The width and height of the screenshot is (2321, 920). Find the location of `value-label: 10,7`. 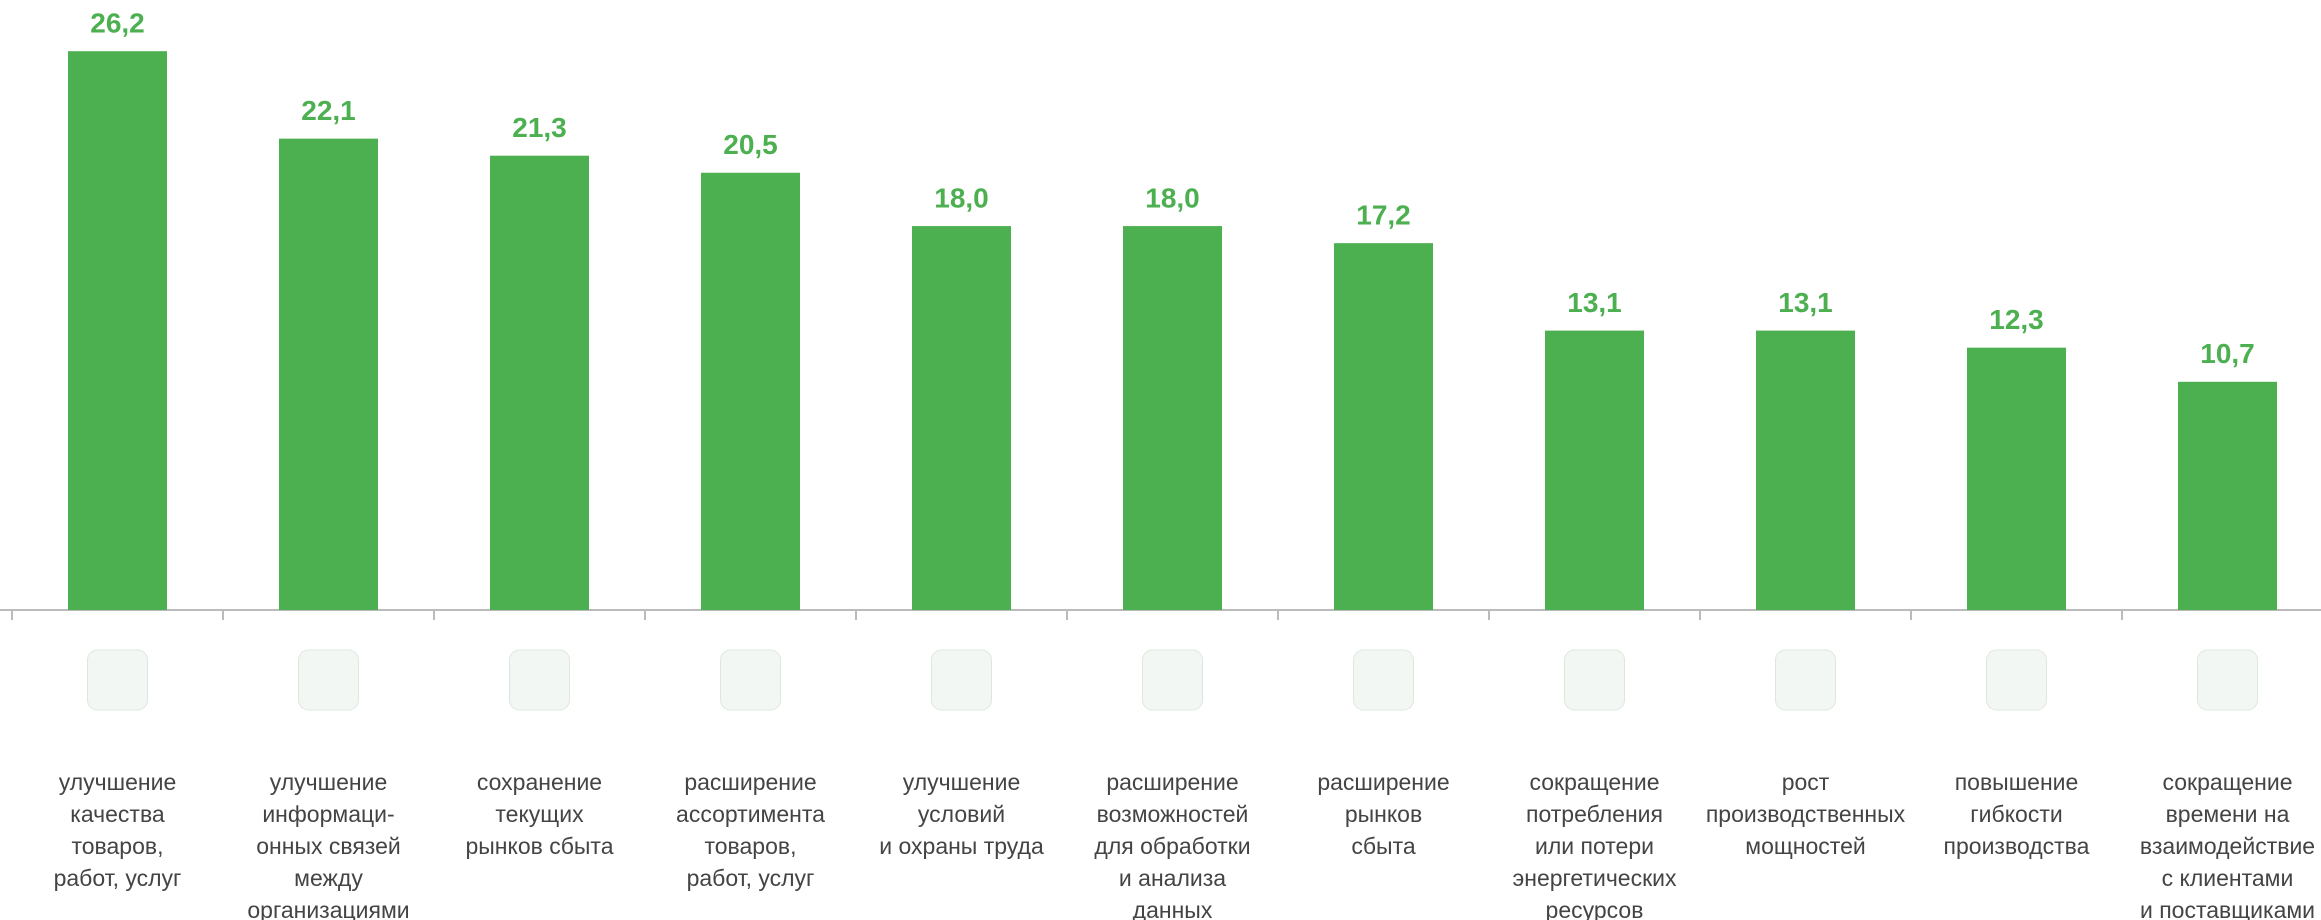

value-label: 10,7 is located at coordinates (2227, 353).